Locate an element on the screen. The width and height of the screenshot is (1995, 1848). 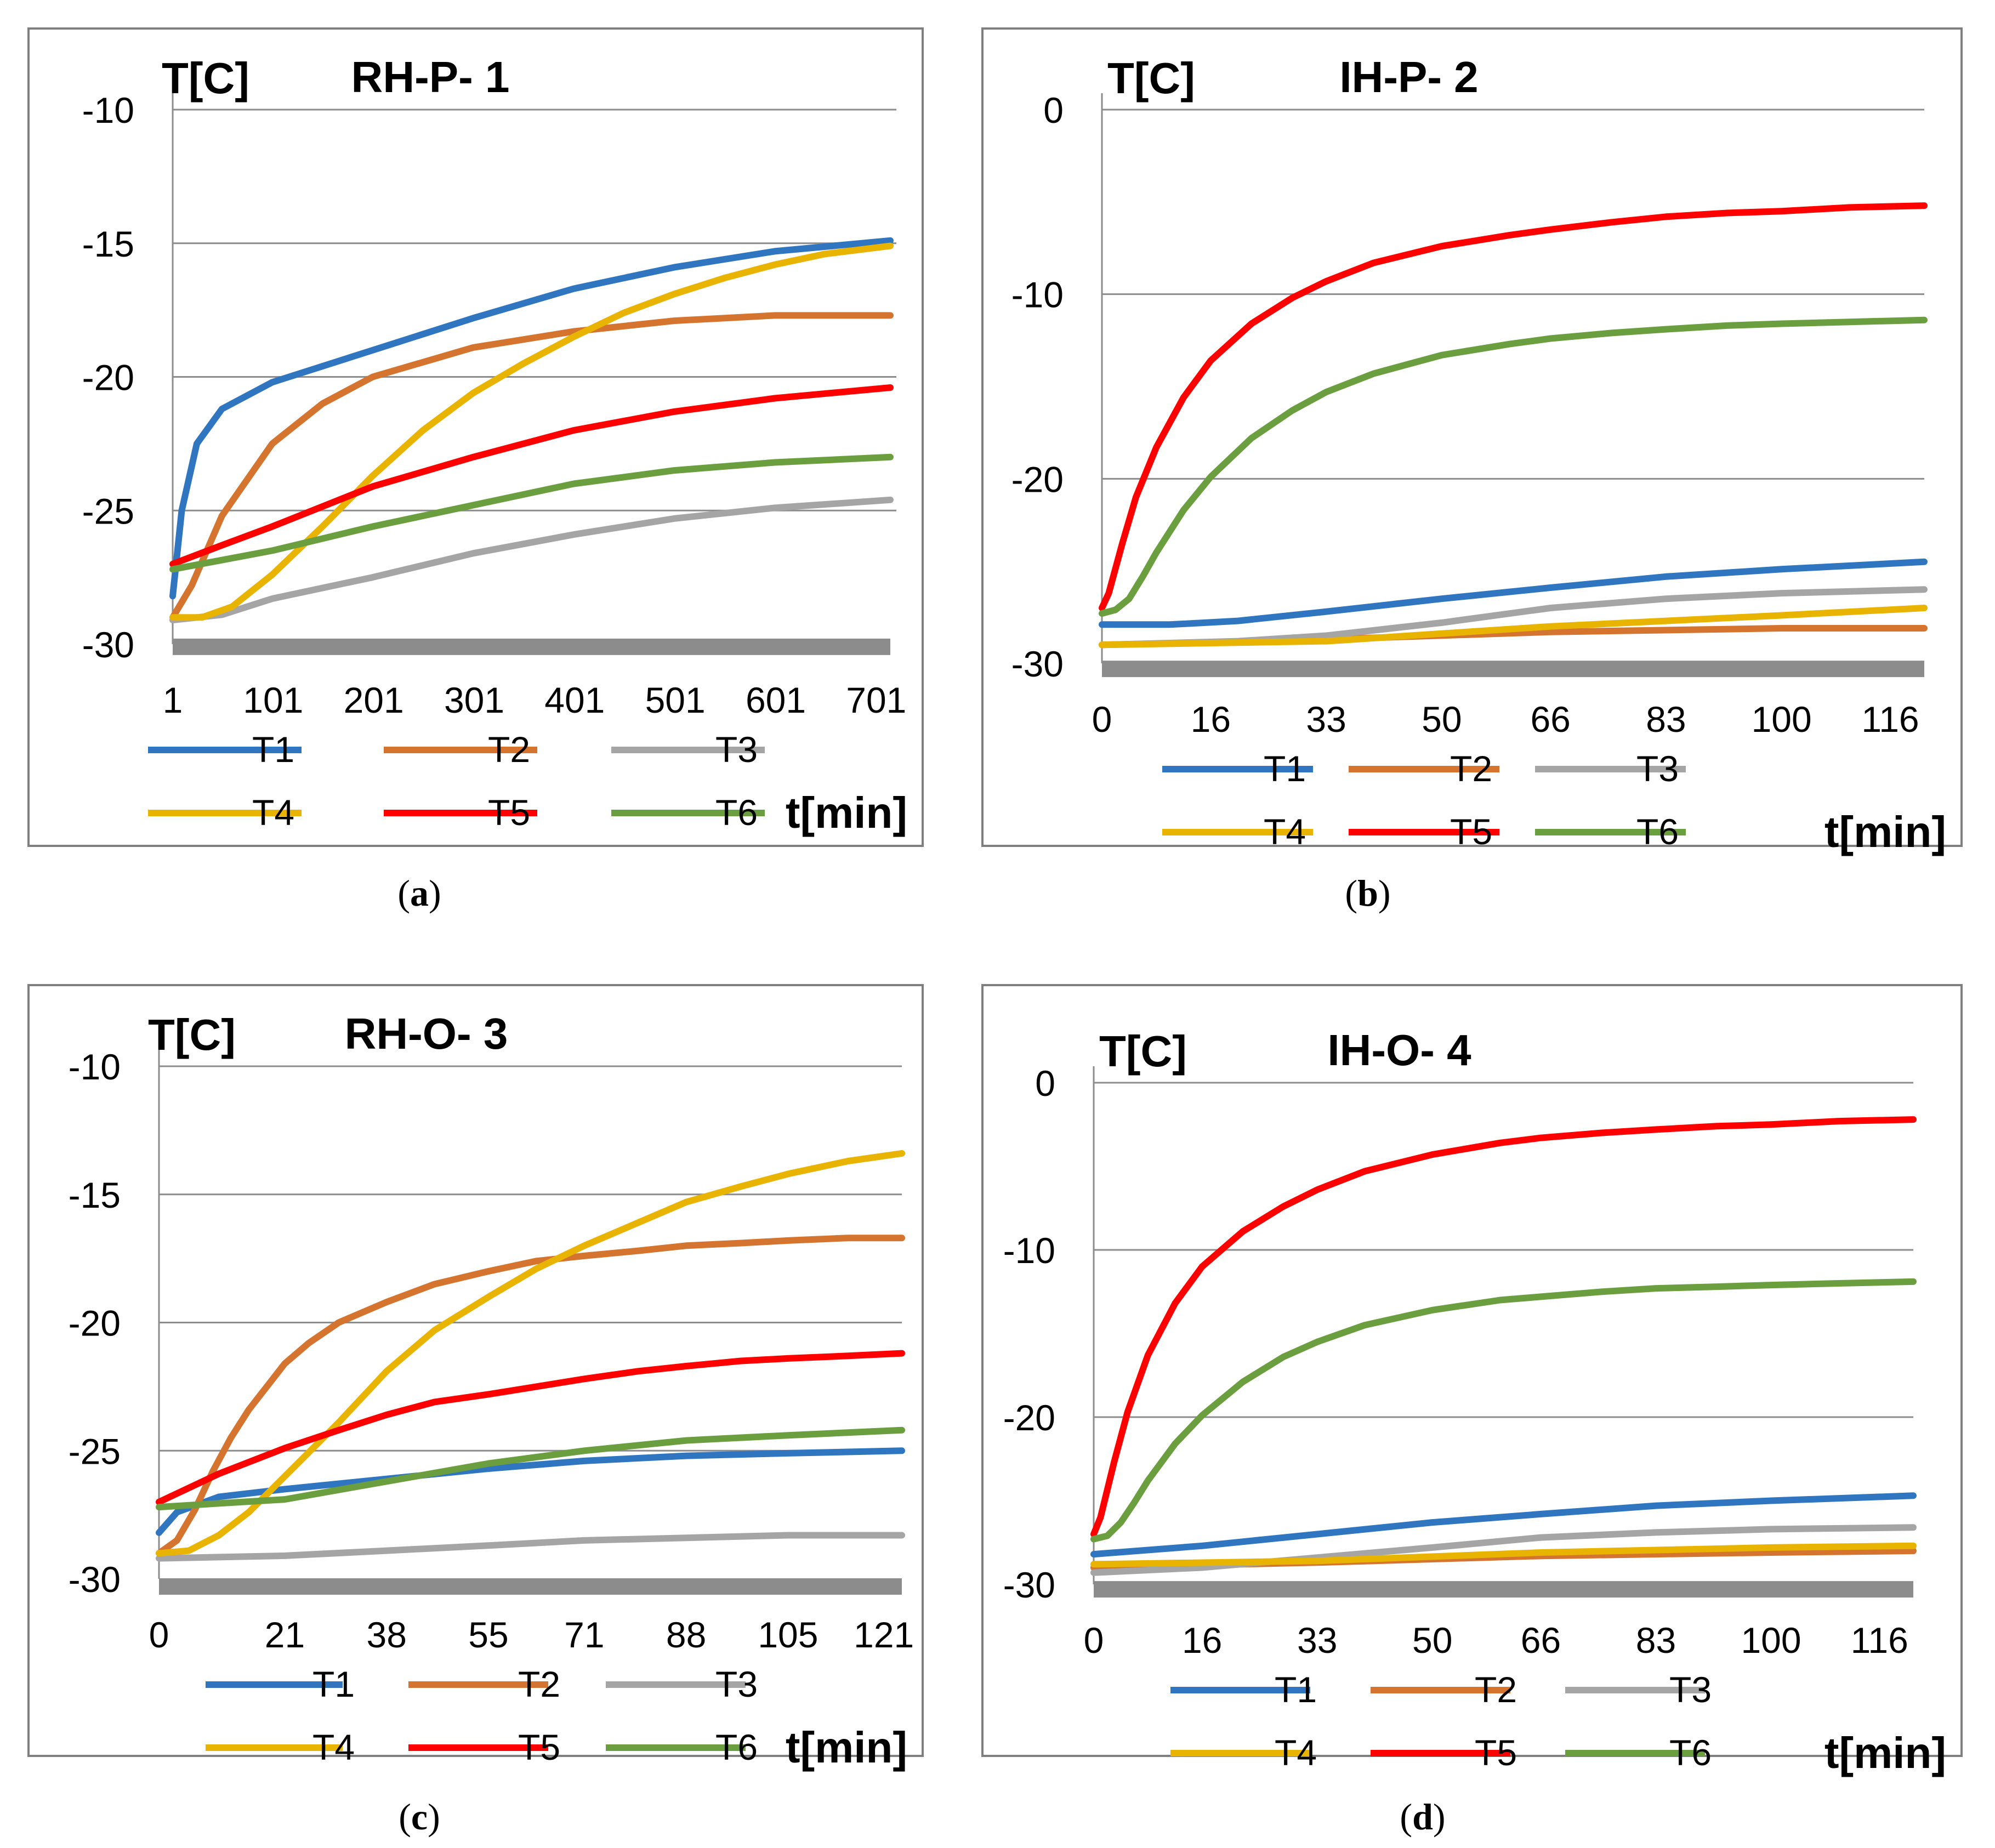
x-tick-label: 101 is located at coordinates (273, 700).